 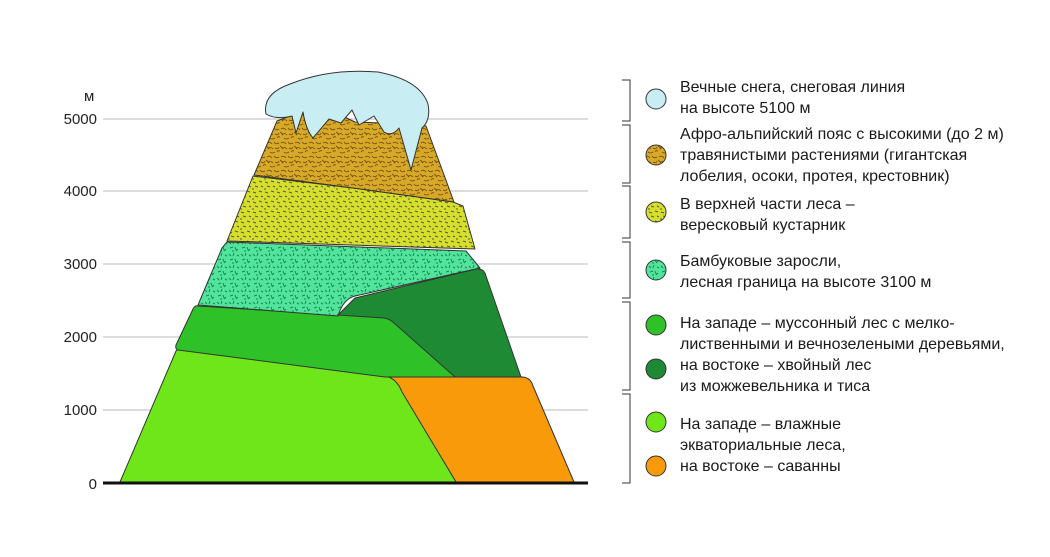 I want to click on bracket-bamboo, so click(x=626, y=270).